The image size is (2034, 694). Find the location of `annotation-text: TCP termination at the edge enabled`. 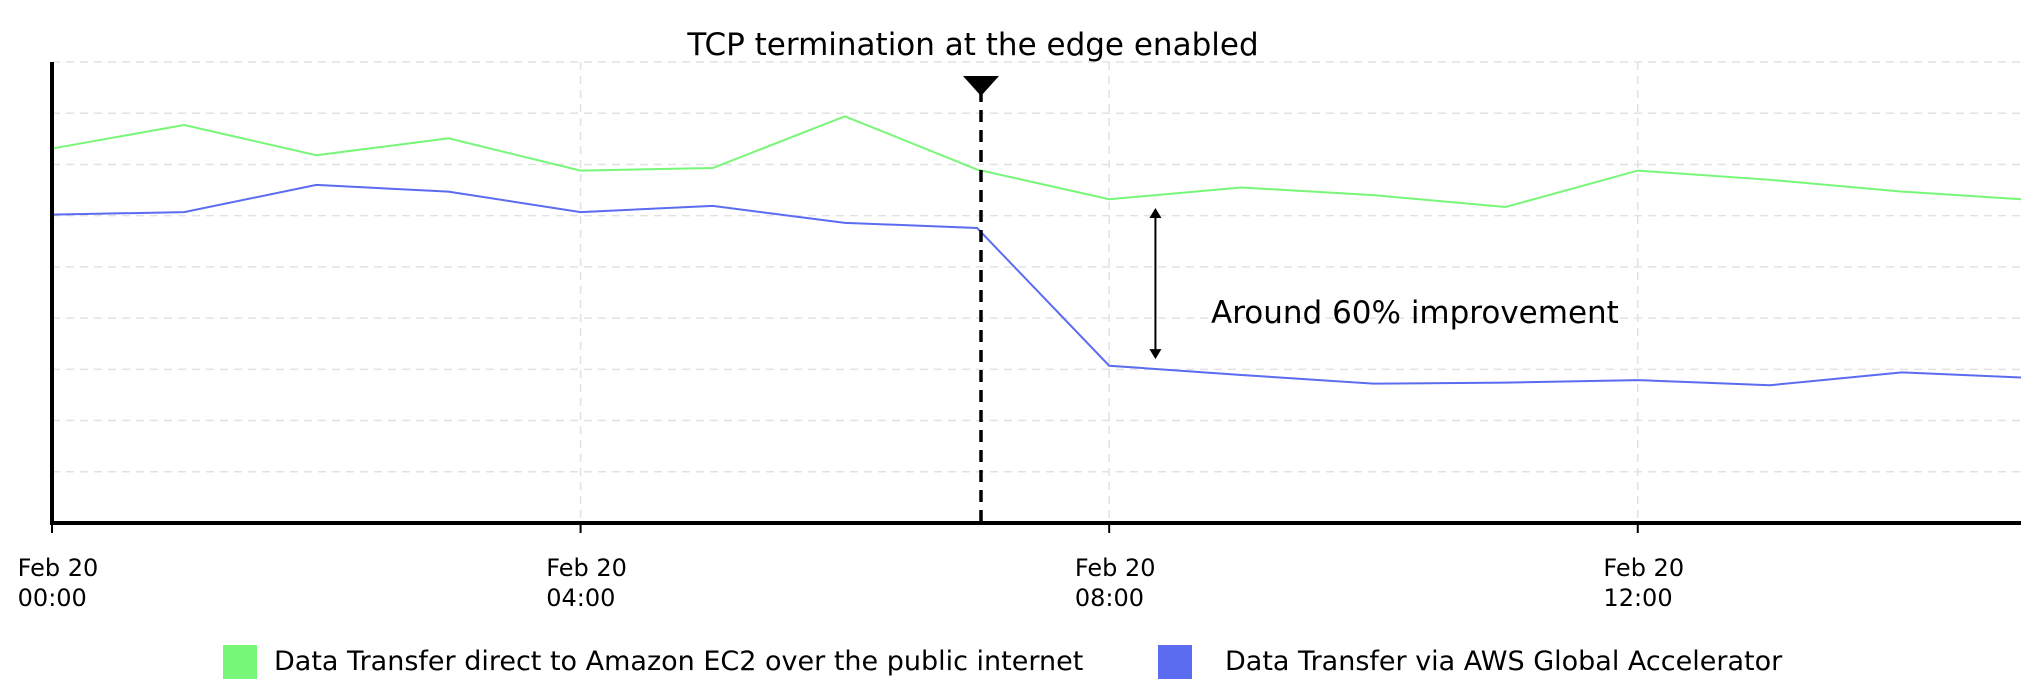

annotation-text: TCP termination at the edge enabled is located at coordinates (972, 45).